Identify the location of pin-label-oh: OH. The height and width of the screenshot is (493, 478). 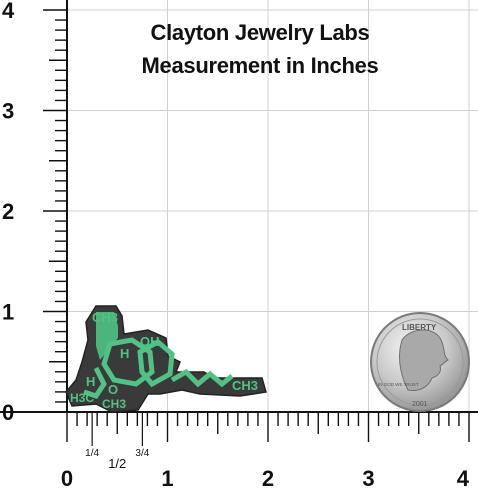
(150, 341).